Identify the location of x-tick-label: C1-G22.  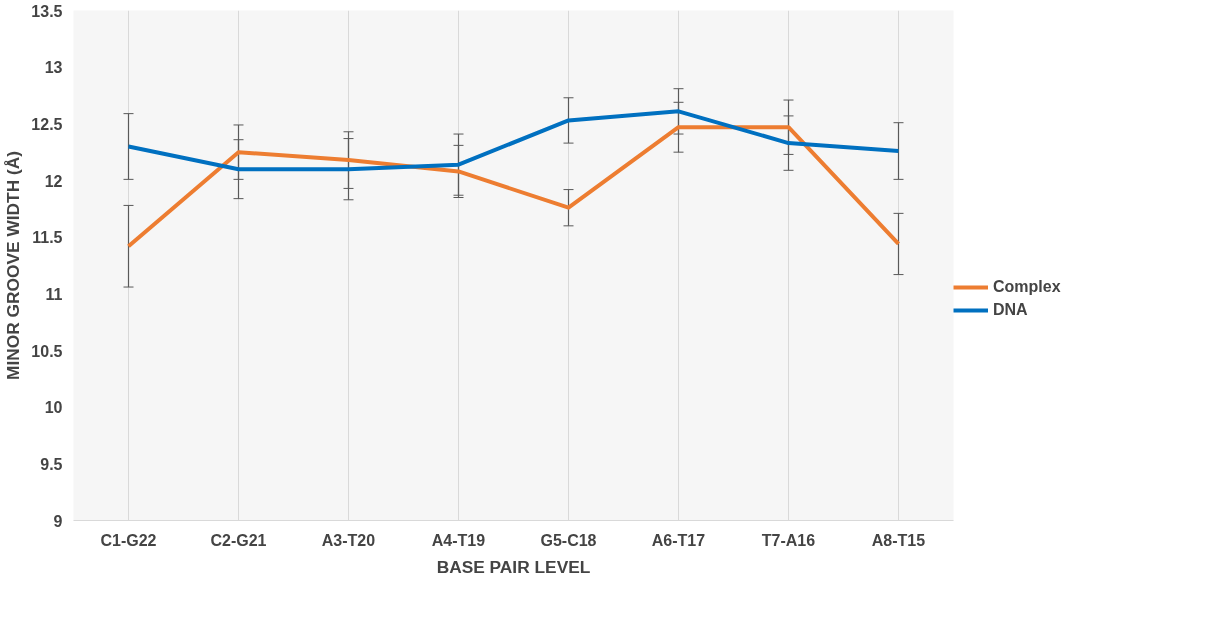
(128, 540).